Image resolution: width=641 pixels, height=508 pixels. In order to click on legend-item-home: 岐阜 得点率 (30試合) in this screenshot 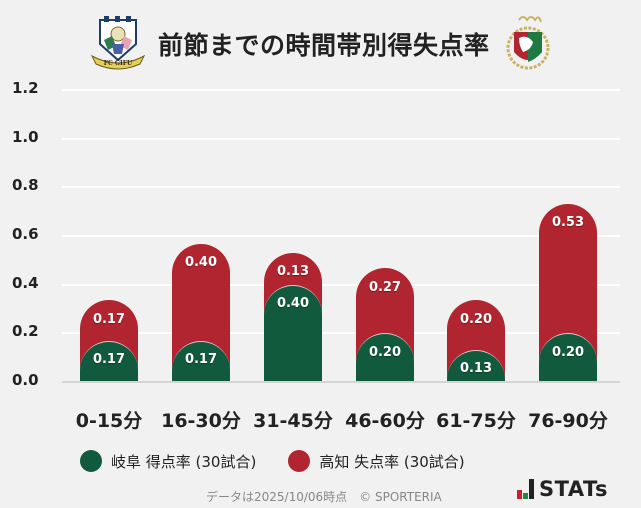, I will do `click(168, 461)`.